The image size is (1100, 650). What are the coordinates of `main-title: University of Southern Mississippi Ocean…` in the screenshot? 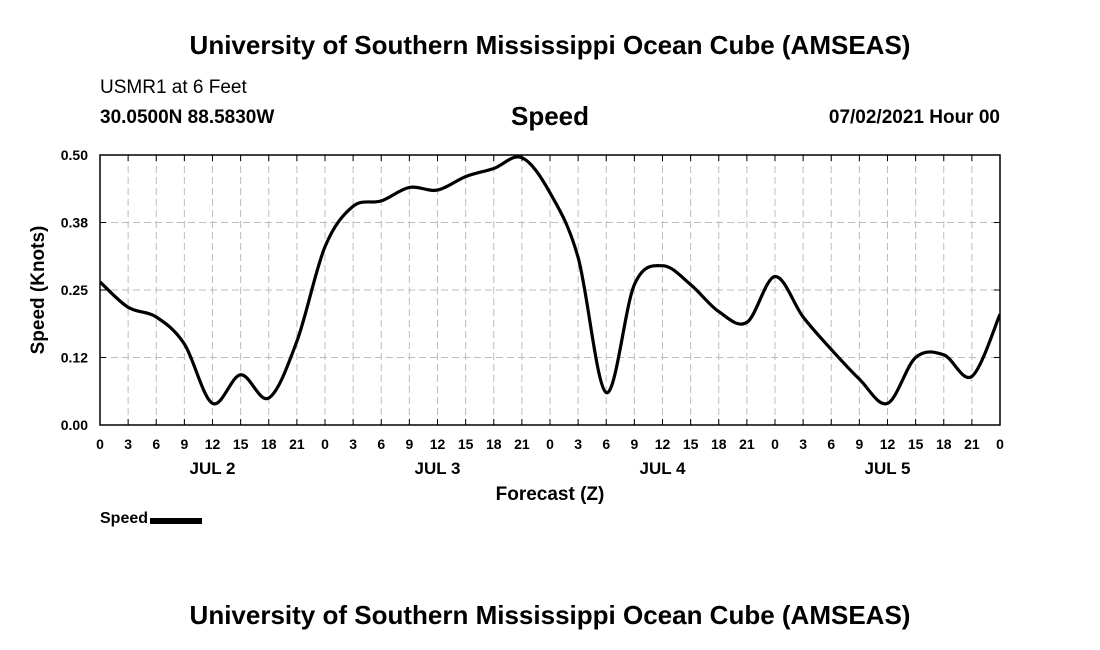 It's located at (550, 45).